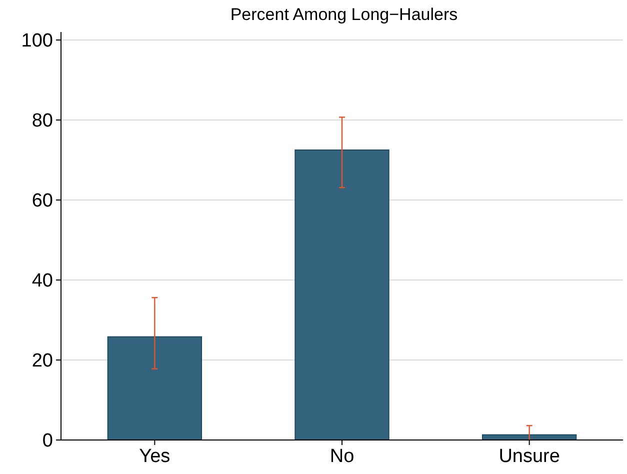  What do you see at coordinates (154, 456) in the screenshot?
I see `x-tick-label: Yes` at bounding box center [154, 456].